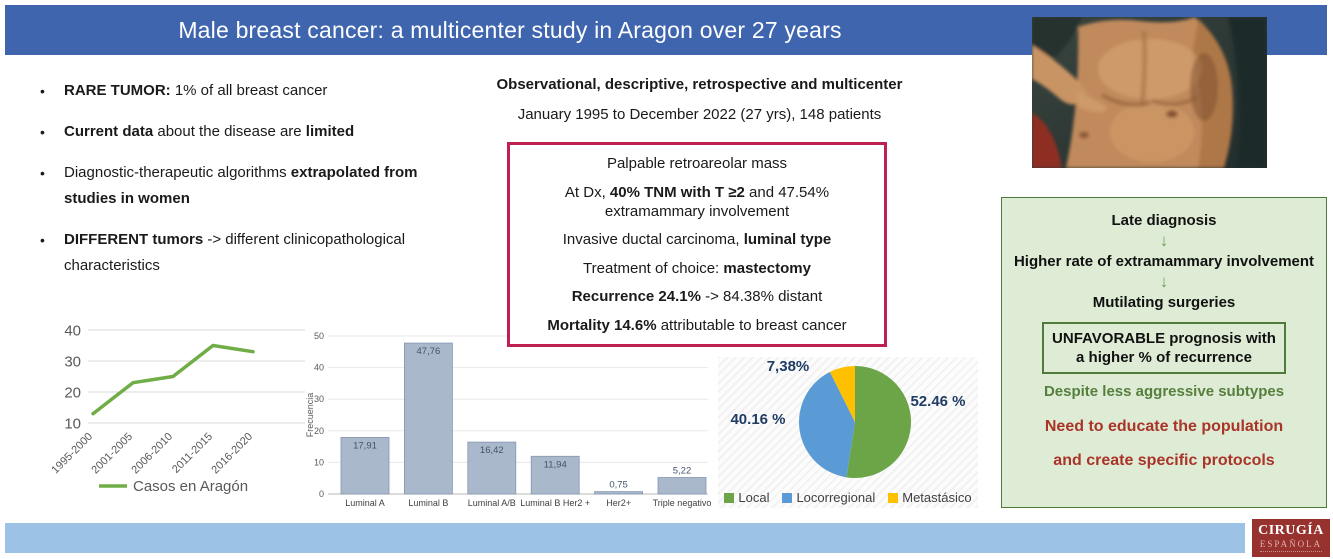 The height and width of the screenshot is (559, 1333). Describe the element at coordinates (365, 445) in the screenshot. I see `svg-text: 17,91` at that location.